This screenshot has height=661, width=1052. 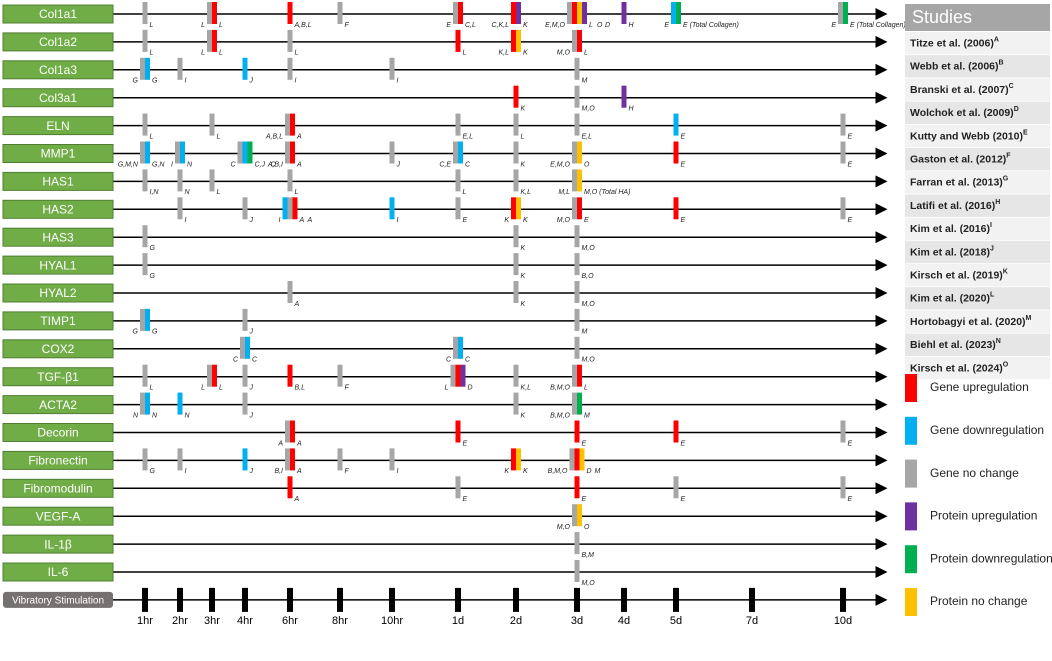 I want to click on gene-name: COX2, so click(x=58, y=349).